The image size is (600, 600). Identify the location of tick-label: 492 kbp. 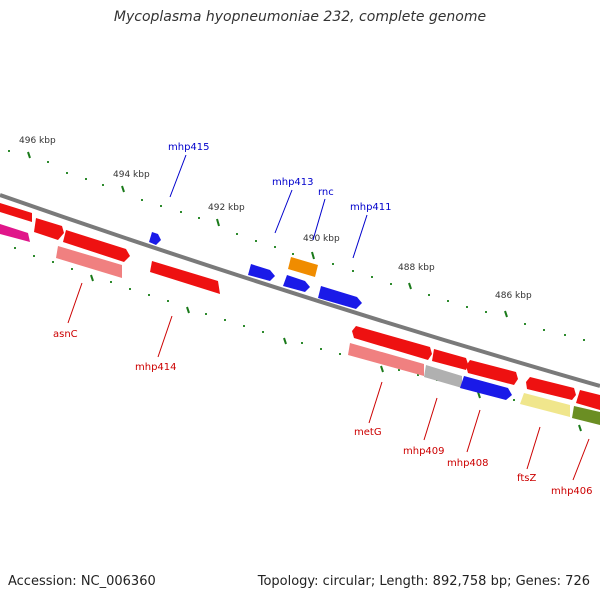
(226, 208).